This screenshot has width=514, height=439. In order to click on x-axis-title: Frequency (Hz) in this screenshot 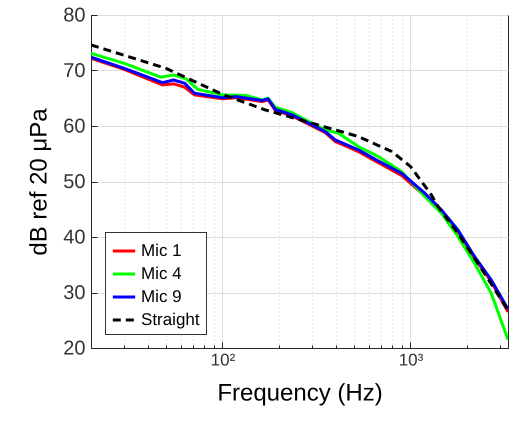, I will do `click(300, 393)`.